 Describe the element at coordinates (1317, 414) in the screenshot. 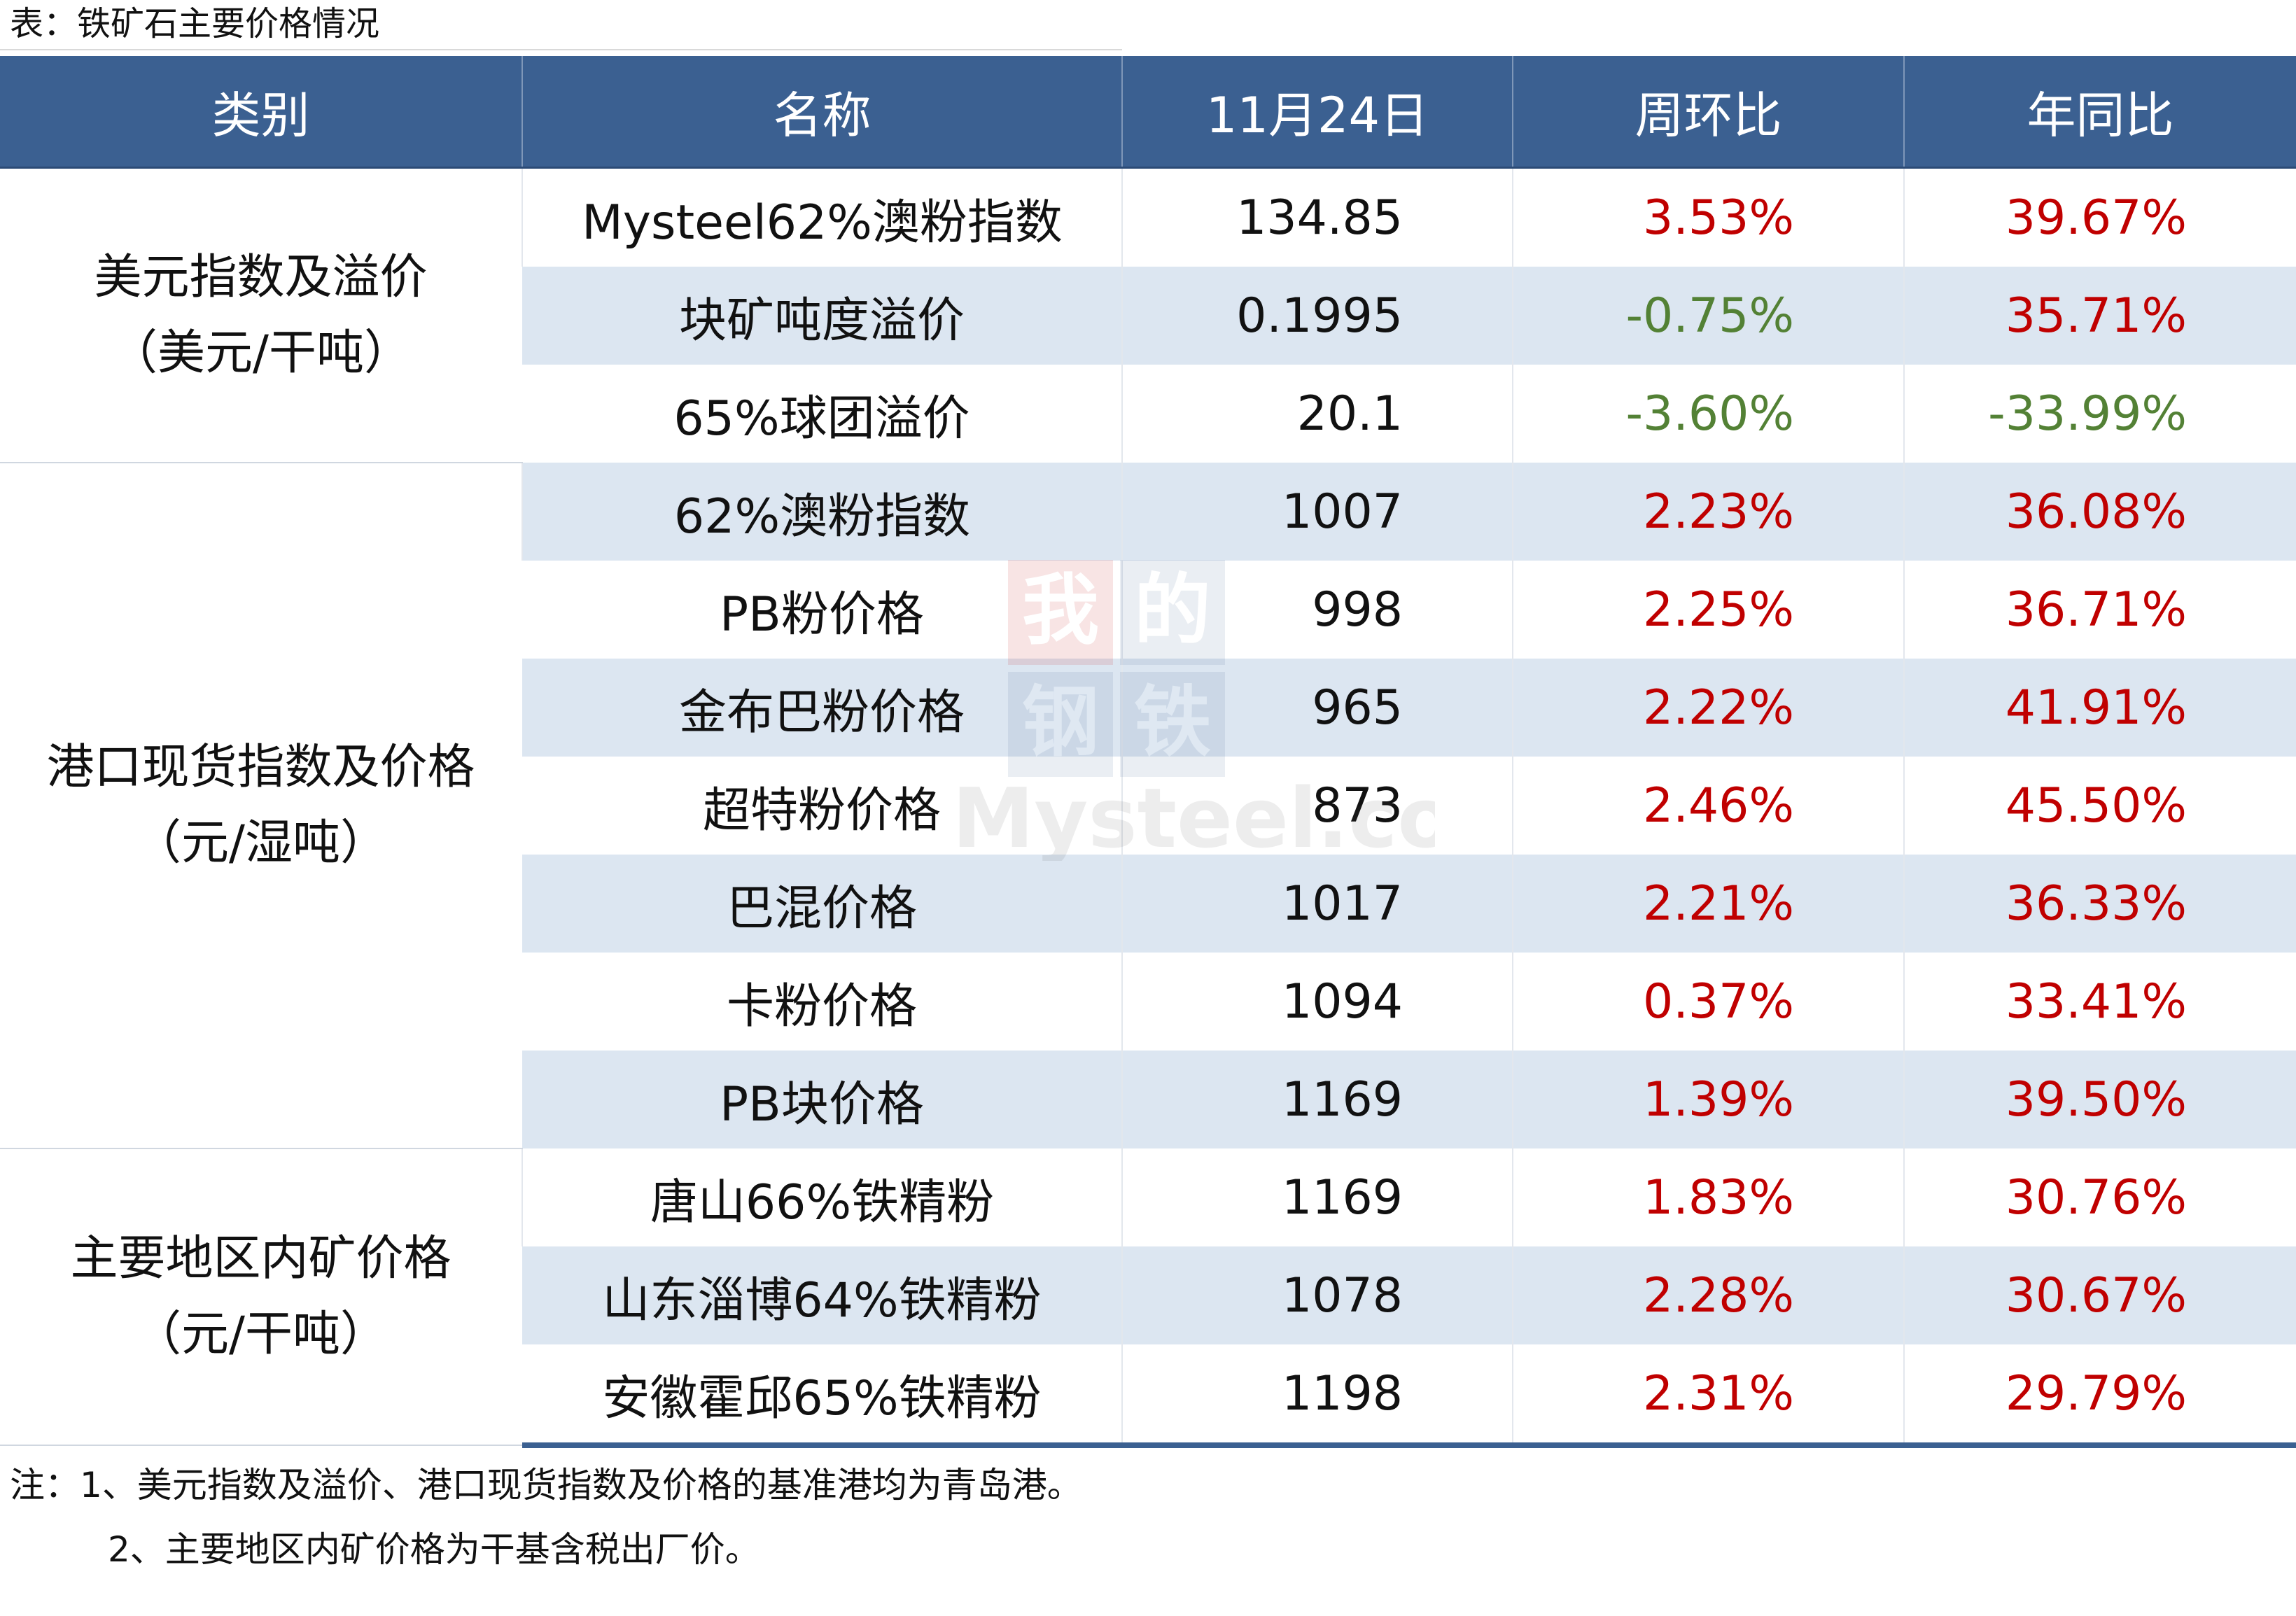

I see `value-cell: 20.1` at that location.